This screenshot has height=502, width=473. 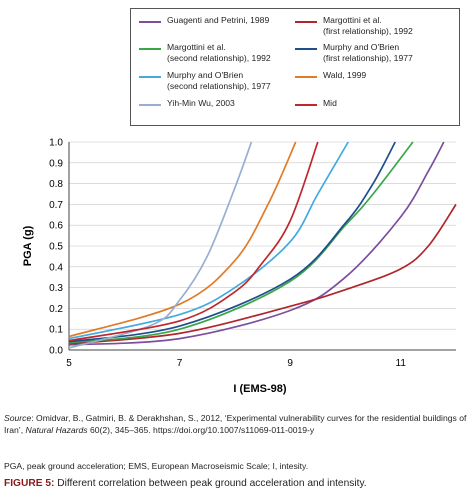 I want to click on x-tick-label: 9, so click(x=290, y=363).